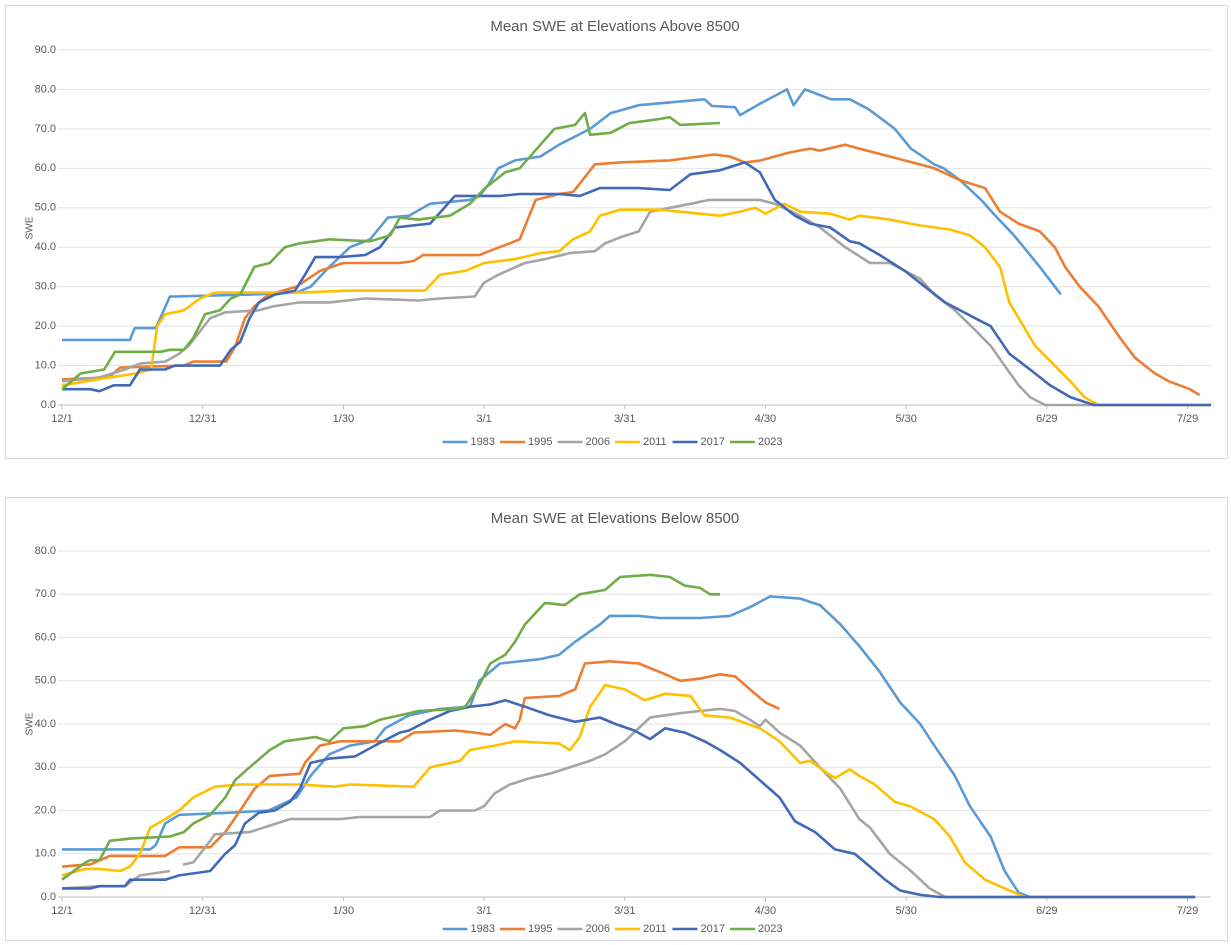 The image size is (1231, 945). I want to click on series-line, so click(421, 764).